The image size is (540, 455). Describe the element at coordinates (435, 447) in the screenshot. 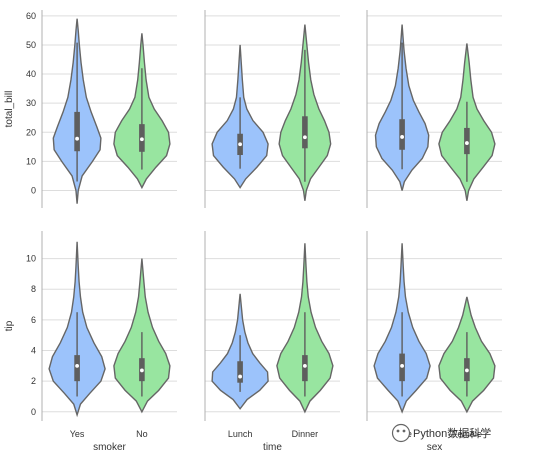

I see `x-axis-label: sex` at that location.